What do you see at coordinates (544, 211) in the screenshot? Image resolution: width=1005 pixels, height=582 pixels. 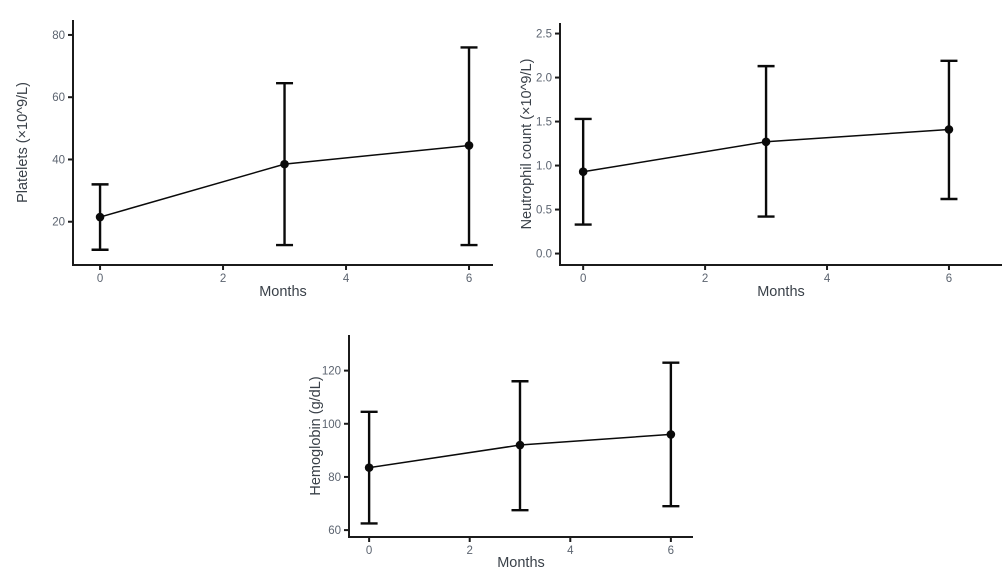 I see `y-tick-label: 0.5` at bounding box center [544, 211].